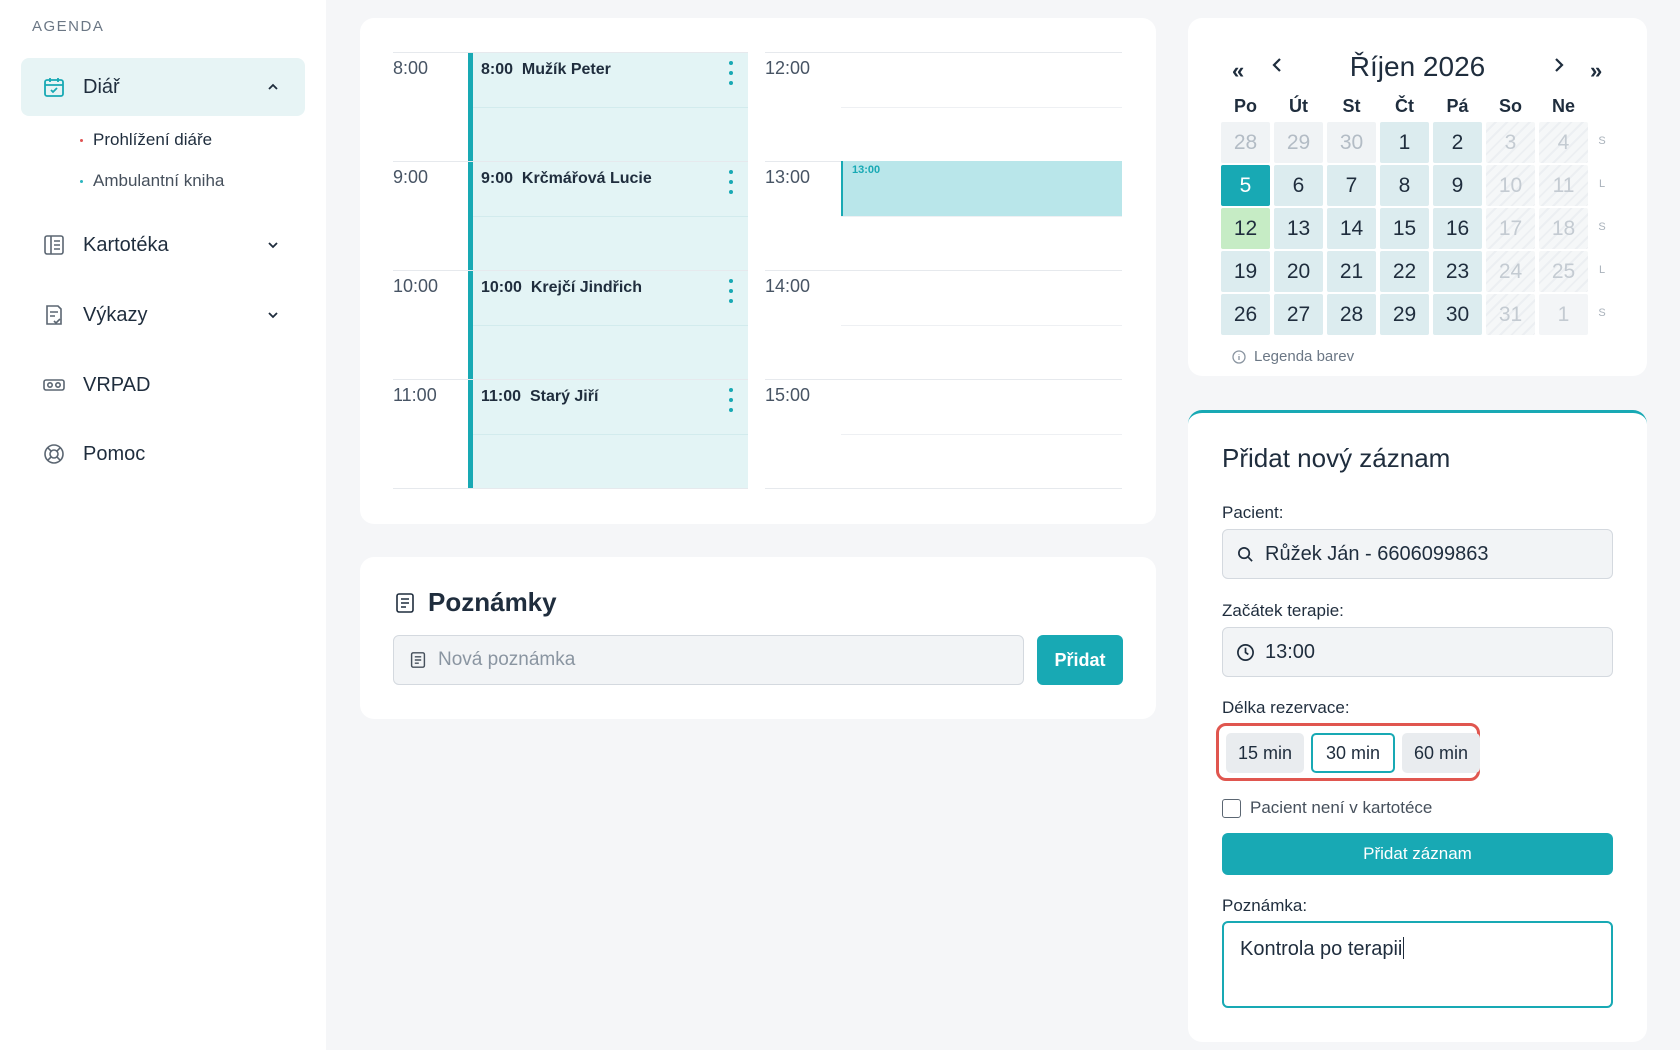 Image resolution: width=1680 pixels, height=1050 pixels. What do you see at coordinates (1245, 185) in the screenshot?
I see `calendar-day: 5` at bounding box center [1245, 185].